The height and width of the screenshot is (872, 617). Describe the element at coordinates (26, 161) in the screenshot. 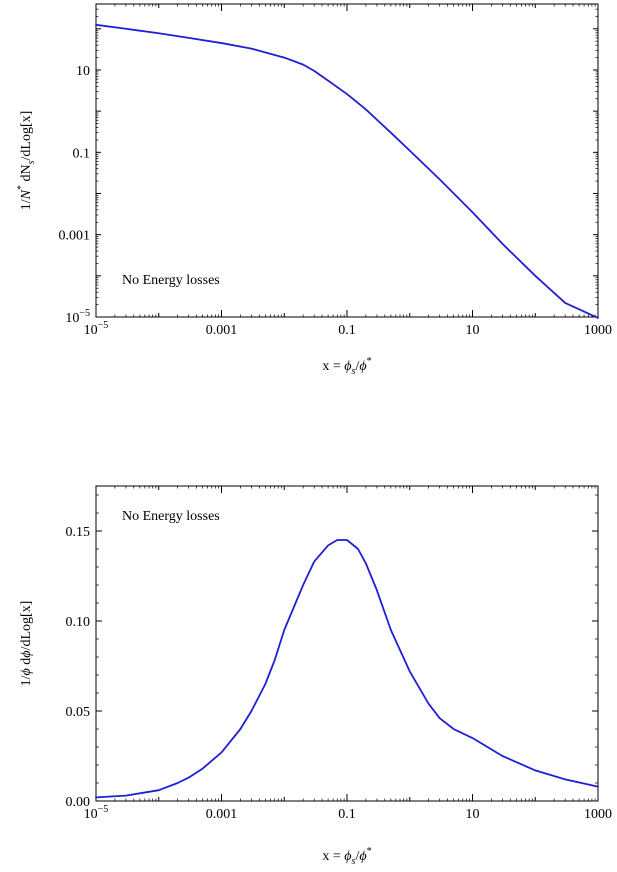

I see `y-axis-label: 1/N* dNs/dLog[x]` at that location.